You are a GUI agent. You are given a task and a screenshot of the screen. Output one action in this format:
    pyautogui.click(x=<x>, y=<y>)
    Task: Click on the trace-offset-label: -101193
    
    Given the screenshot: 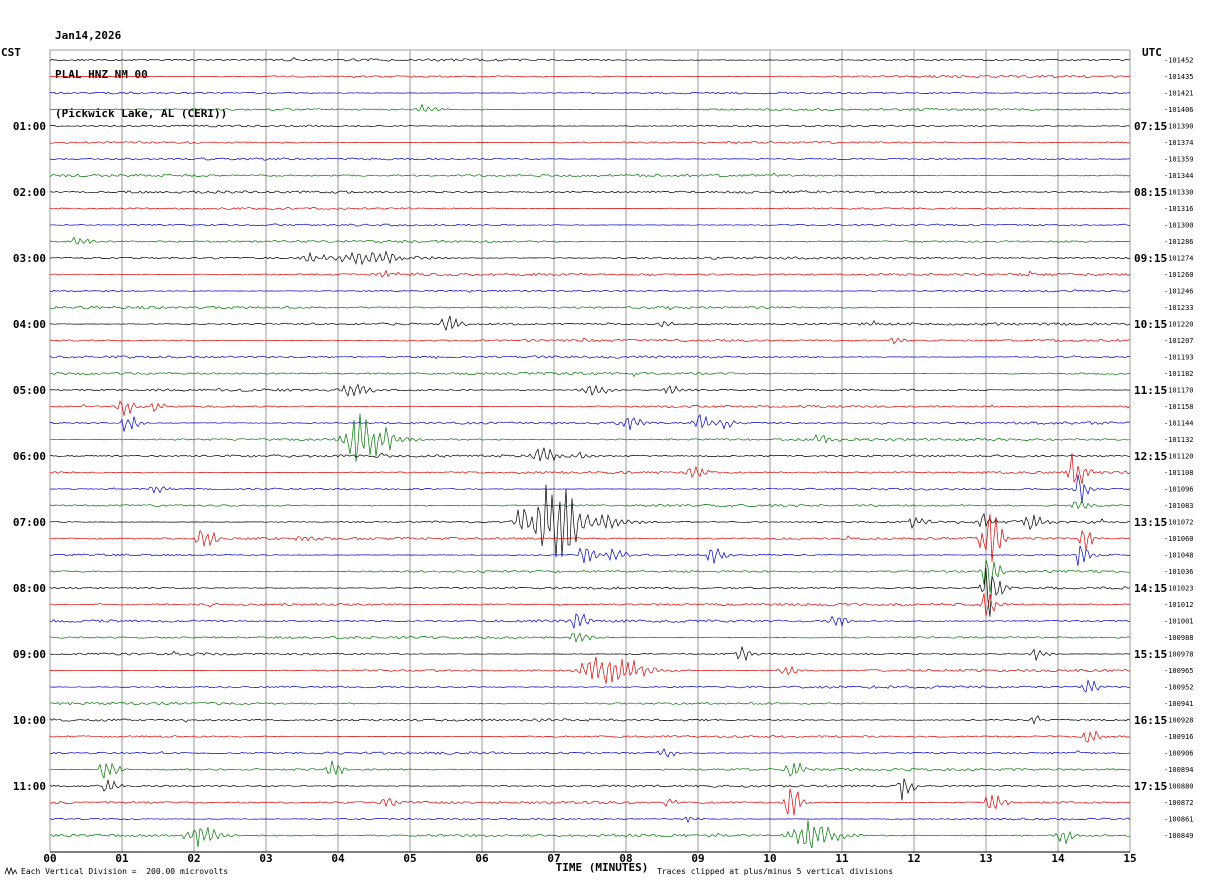 What is the action you would take?
    pyautogui.click(x=1179, y=358)
    